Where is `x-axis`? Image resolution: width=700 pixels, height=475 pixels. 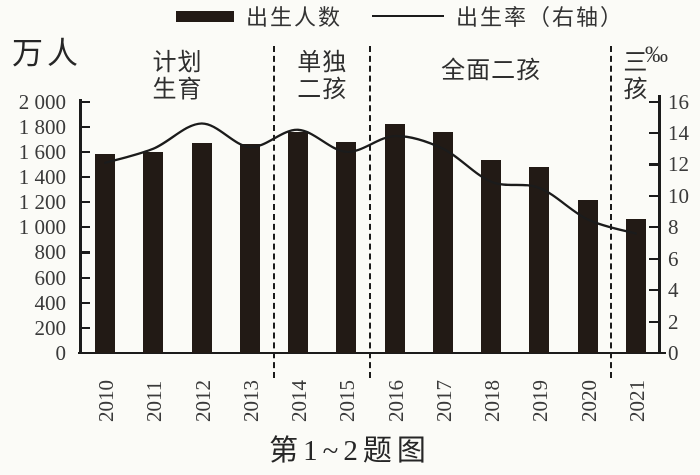 x-axis is located at coordinates (372, 353).